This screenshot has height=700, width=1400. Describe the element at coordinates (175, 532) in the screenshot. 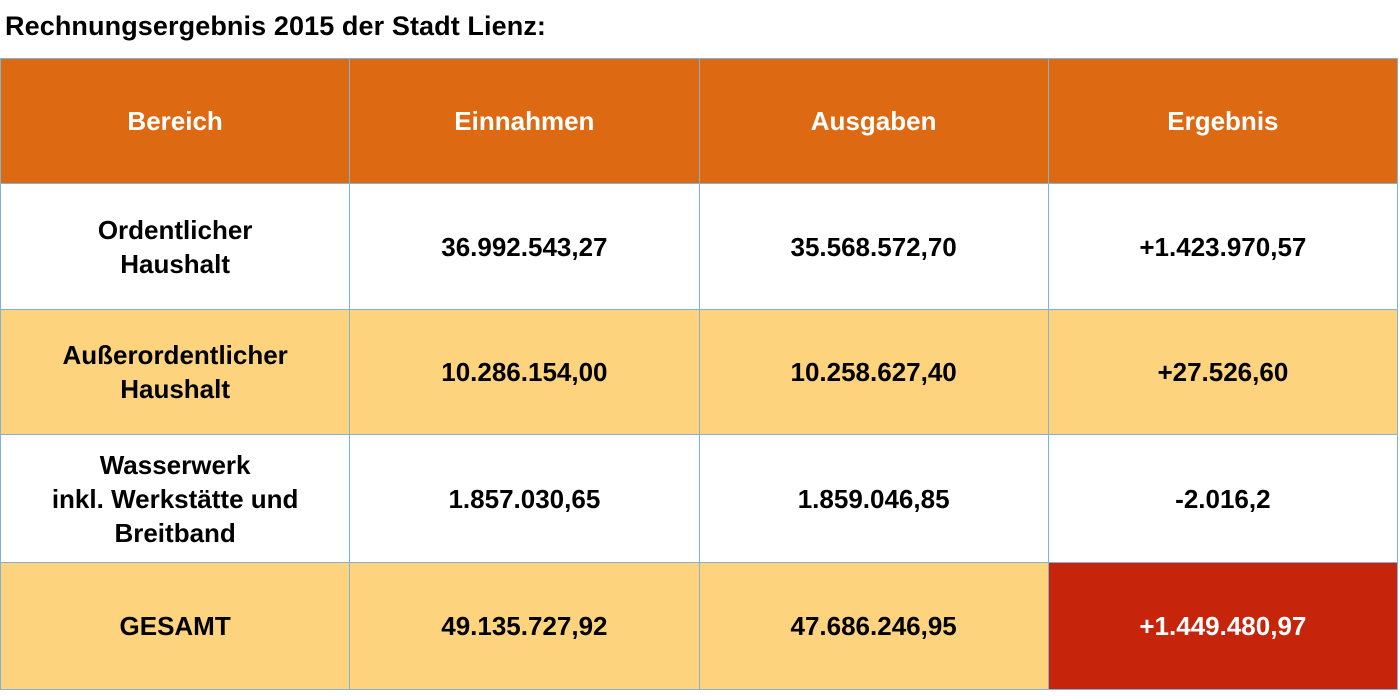

I see `bereich-line: Breitband` at that location.